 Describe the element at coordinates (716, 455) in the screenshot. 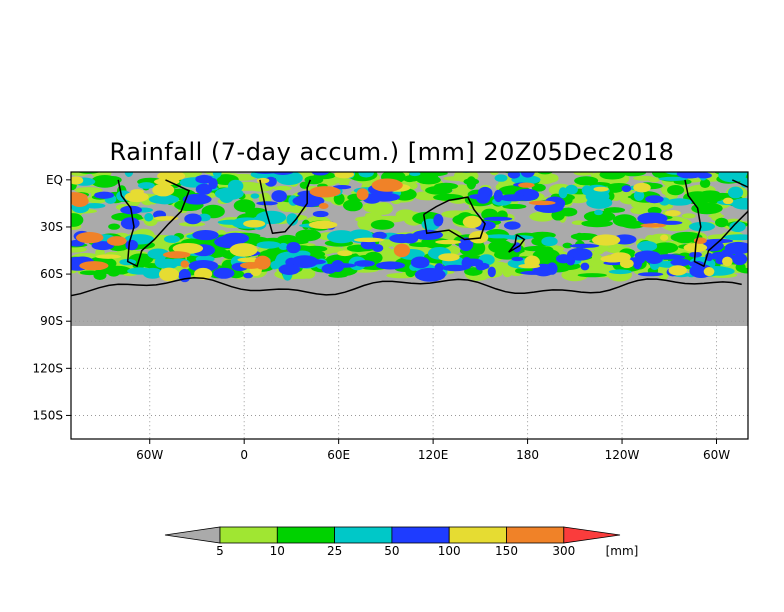

I see `lon-tick-label: 60W` at that location.